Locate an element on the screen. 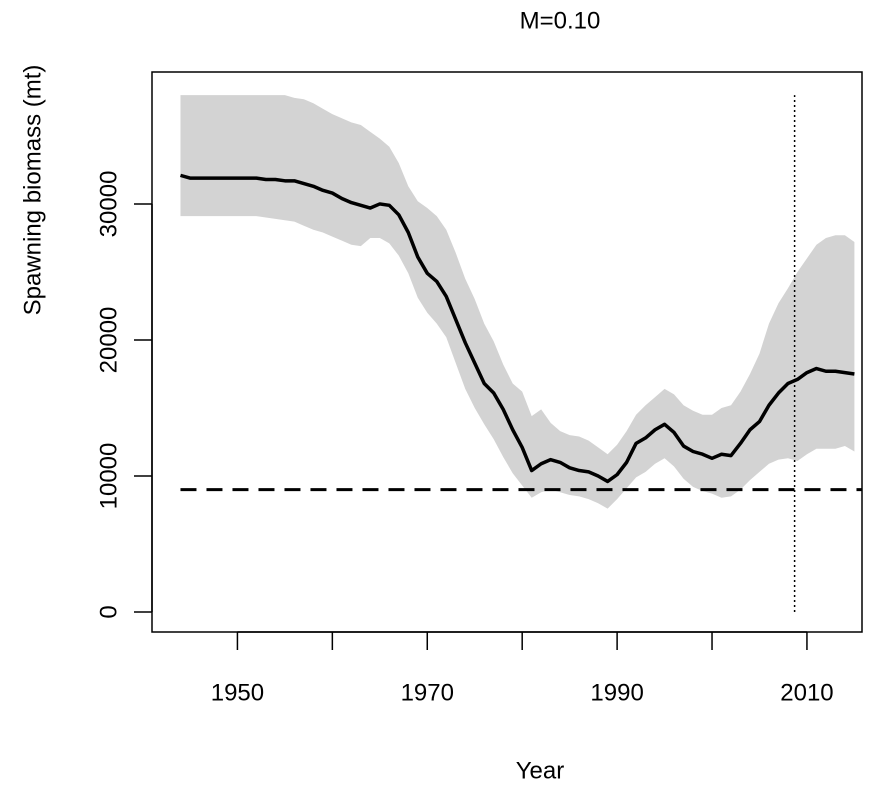 The image size is (880, 789). y-tick-label: 20000 is located at coordinates (108, 340).